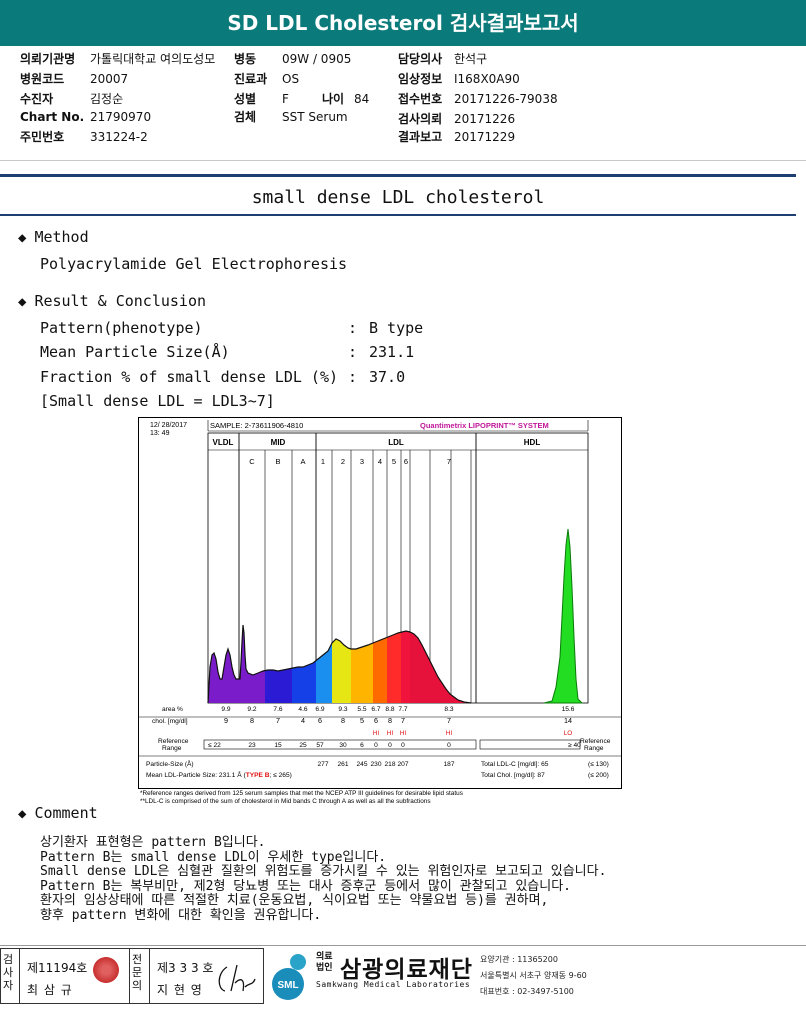  Describe the element at coordinates (594, 748) in the screenshot. I see `ref-label-right: Range` at that location.